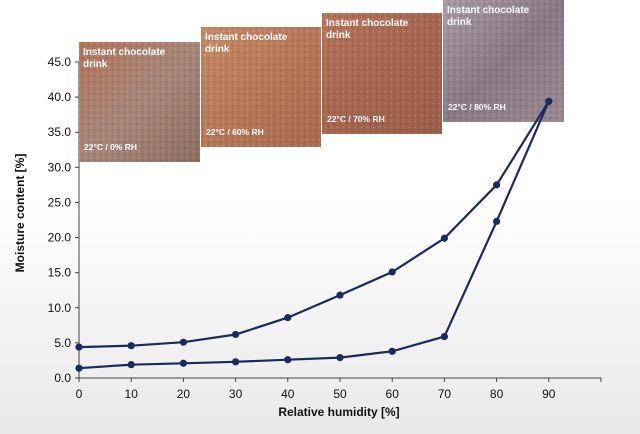 Image resolution: width=640 pixels, height=434 pixels. I want to click on y-tick-label: 10.0, so click(60, 308).